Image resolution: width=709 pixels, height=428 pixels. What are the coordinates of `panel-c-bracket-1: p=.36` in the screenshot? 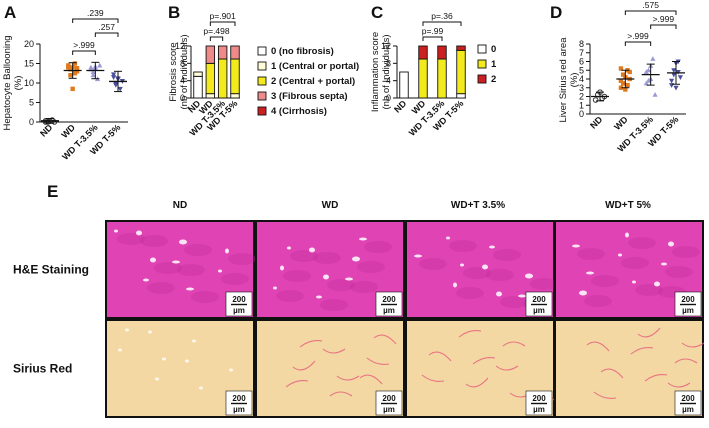 It's located at (442, 18).